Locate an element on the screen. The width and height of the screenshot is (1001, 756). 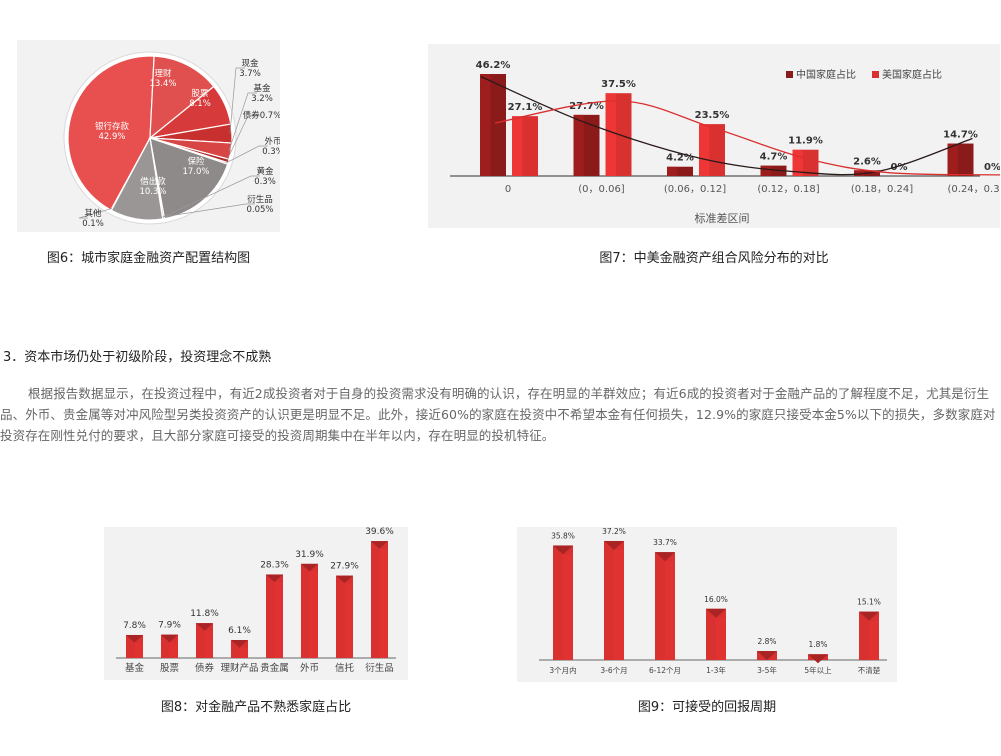
x-tick-label: 5年以上 is located at coordinates (818, 670).